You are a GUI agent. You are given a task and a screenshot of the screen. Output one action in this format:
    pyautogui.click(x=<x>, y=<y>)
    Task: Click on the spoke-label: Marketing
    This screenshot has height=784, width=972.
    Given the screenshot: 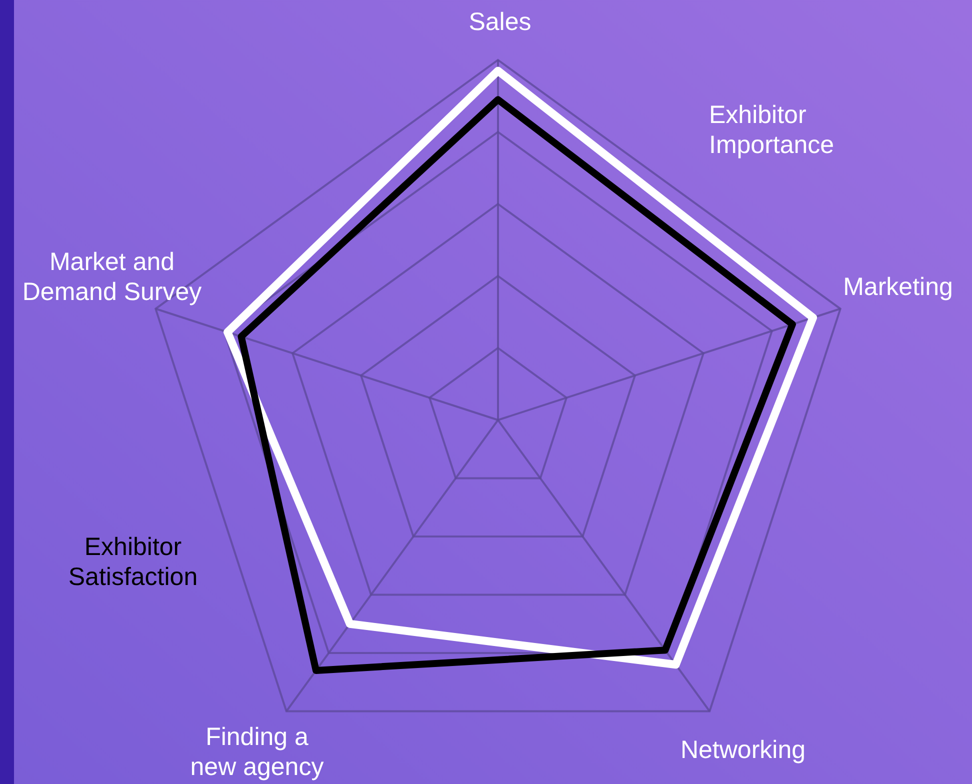 What is the action you would take?
    pyautogui.click(x=898, y=287)
    